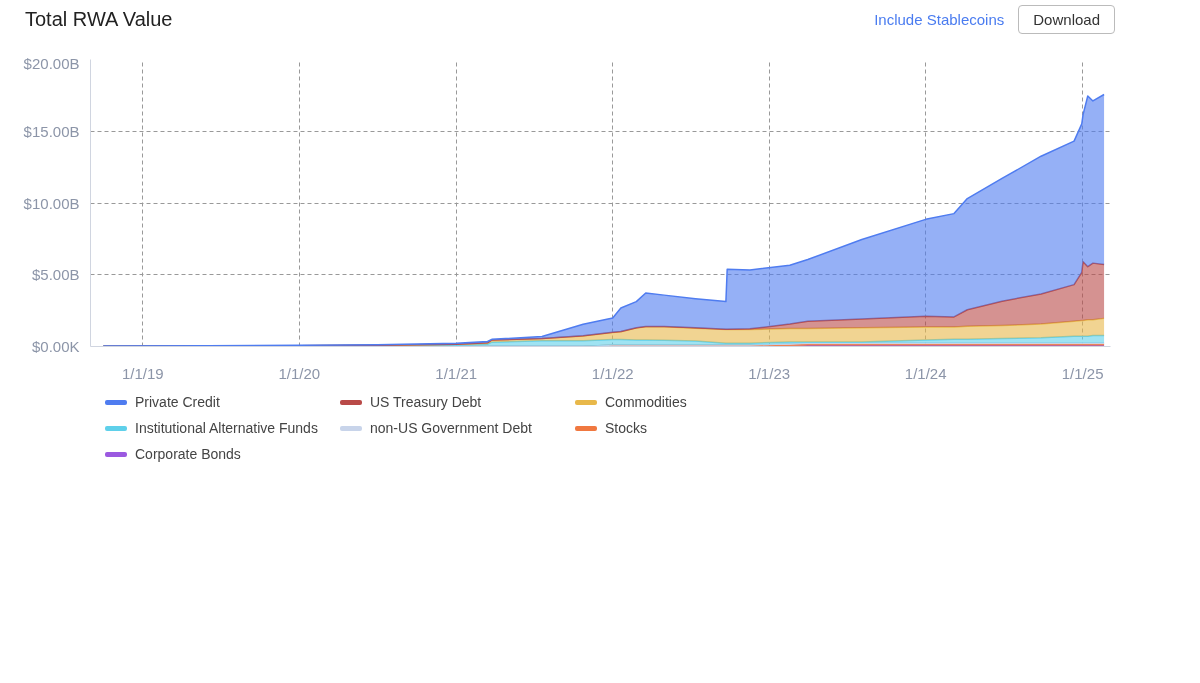 The height and width of the screenshot is (683, 1200). What do you see at coordinates (769, 373) in the screenshot?
I see `x-tick-label: 1/1/23` at bounding box center [769, 373].